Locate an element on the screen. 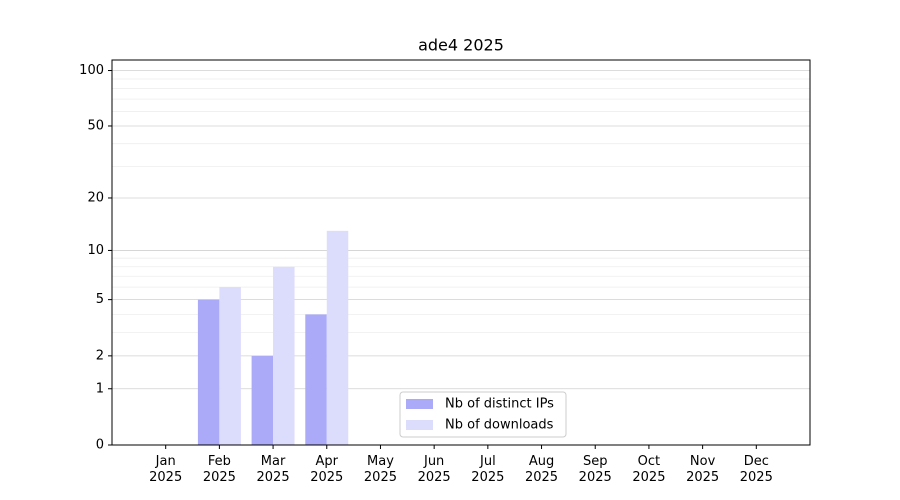 The width and height of the screenshot is (900, 500). legend-label: Nb of distinct IPs is located at coordinates (499, 404).